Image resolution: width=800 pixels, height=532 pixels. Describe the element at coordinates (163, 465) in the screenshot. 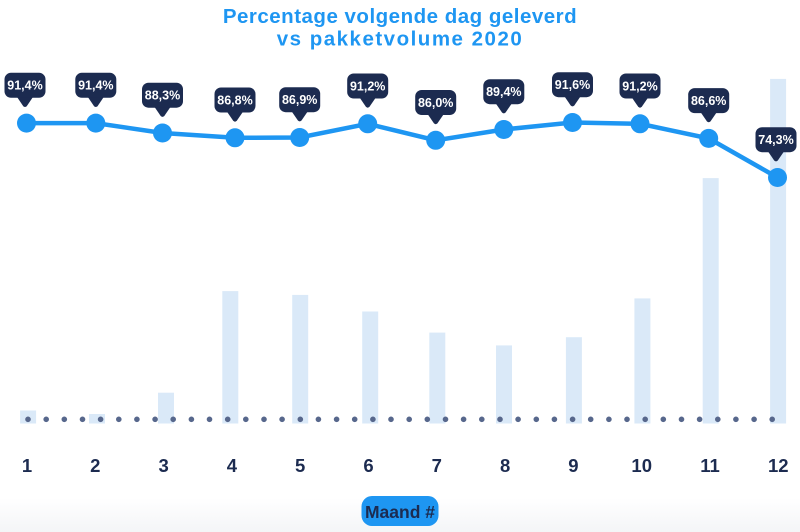

I see `svg-text: 3` at that location.